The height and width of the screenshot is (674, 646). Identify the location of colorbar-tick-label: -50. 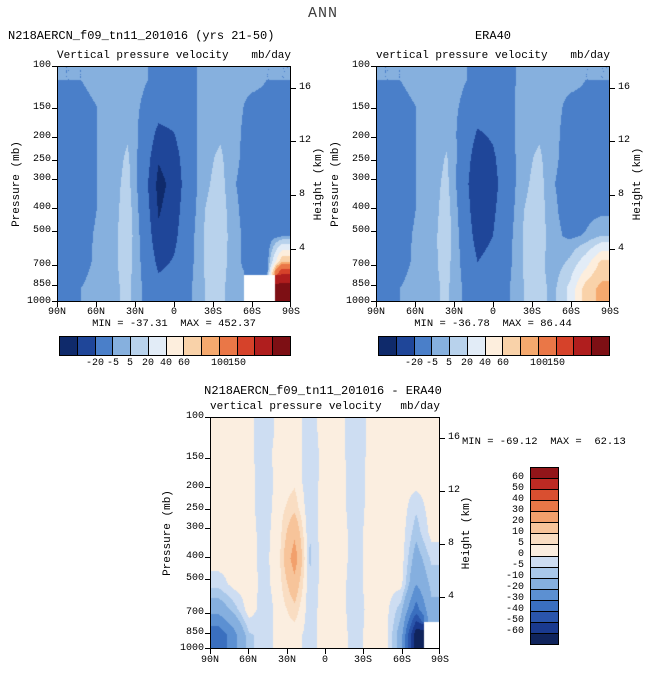
(514, 620).